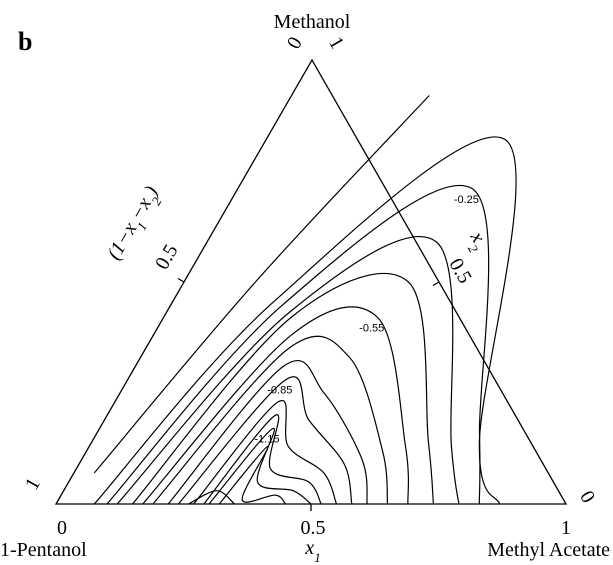  I want to click on tick-label-right-0: 0, so click(587, 497).